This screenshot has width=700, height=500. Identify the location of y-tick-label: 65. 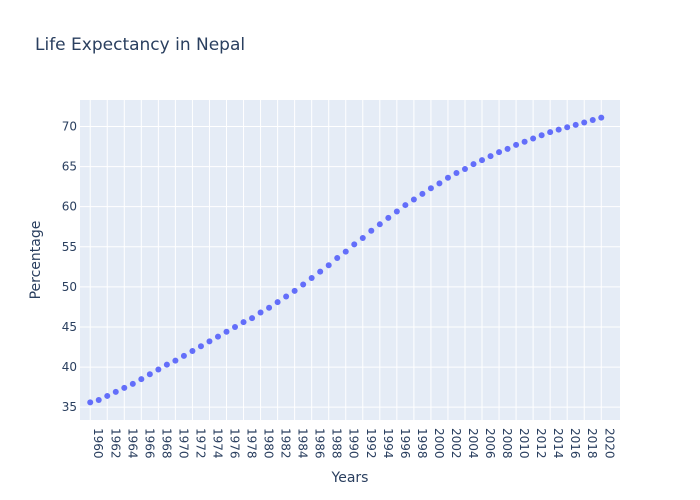
(69, 167).